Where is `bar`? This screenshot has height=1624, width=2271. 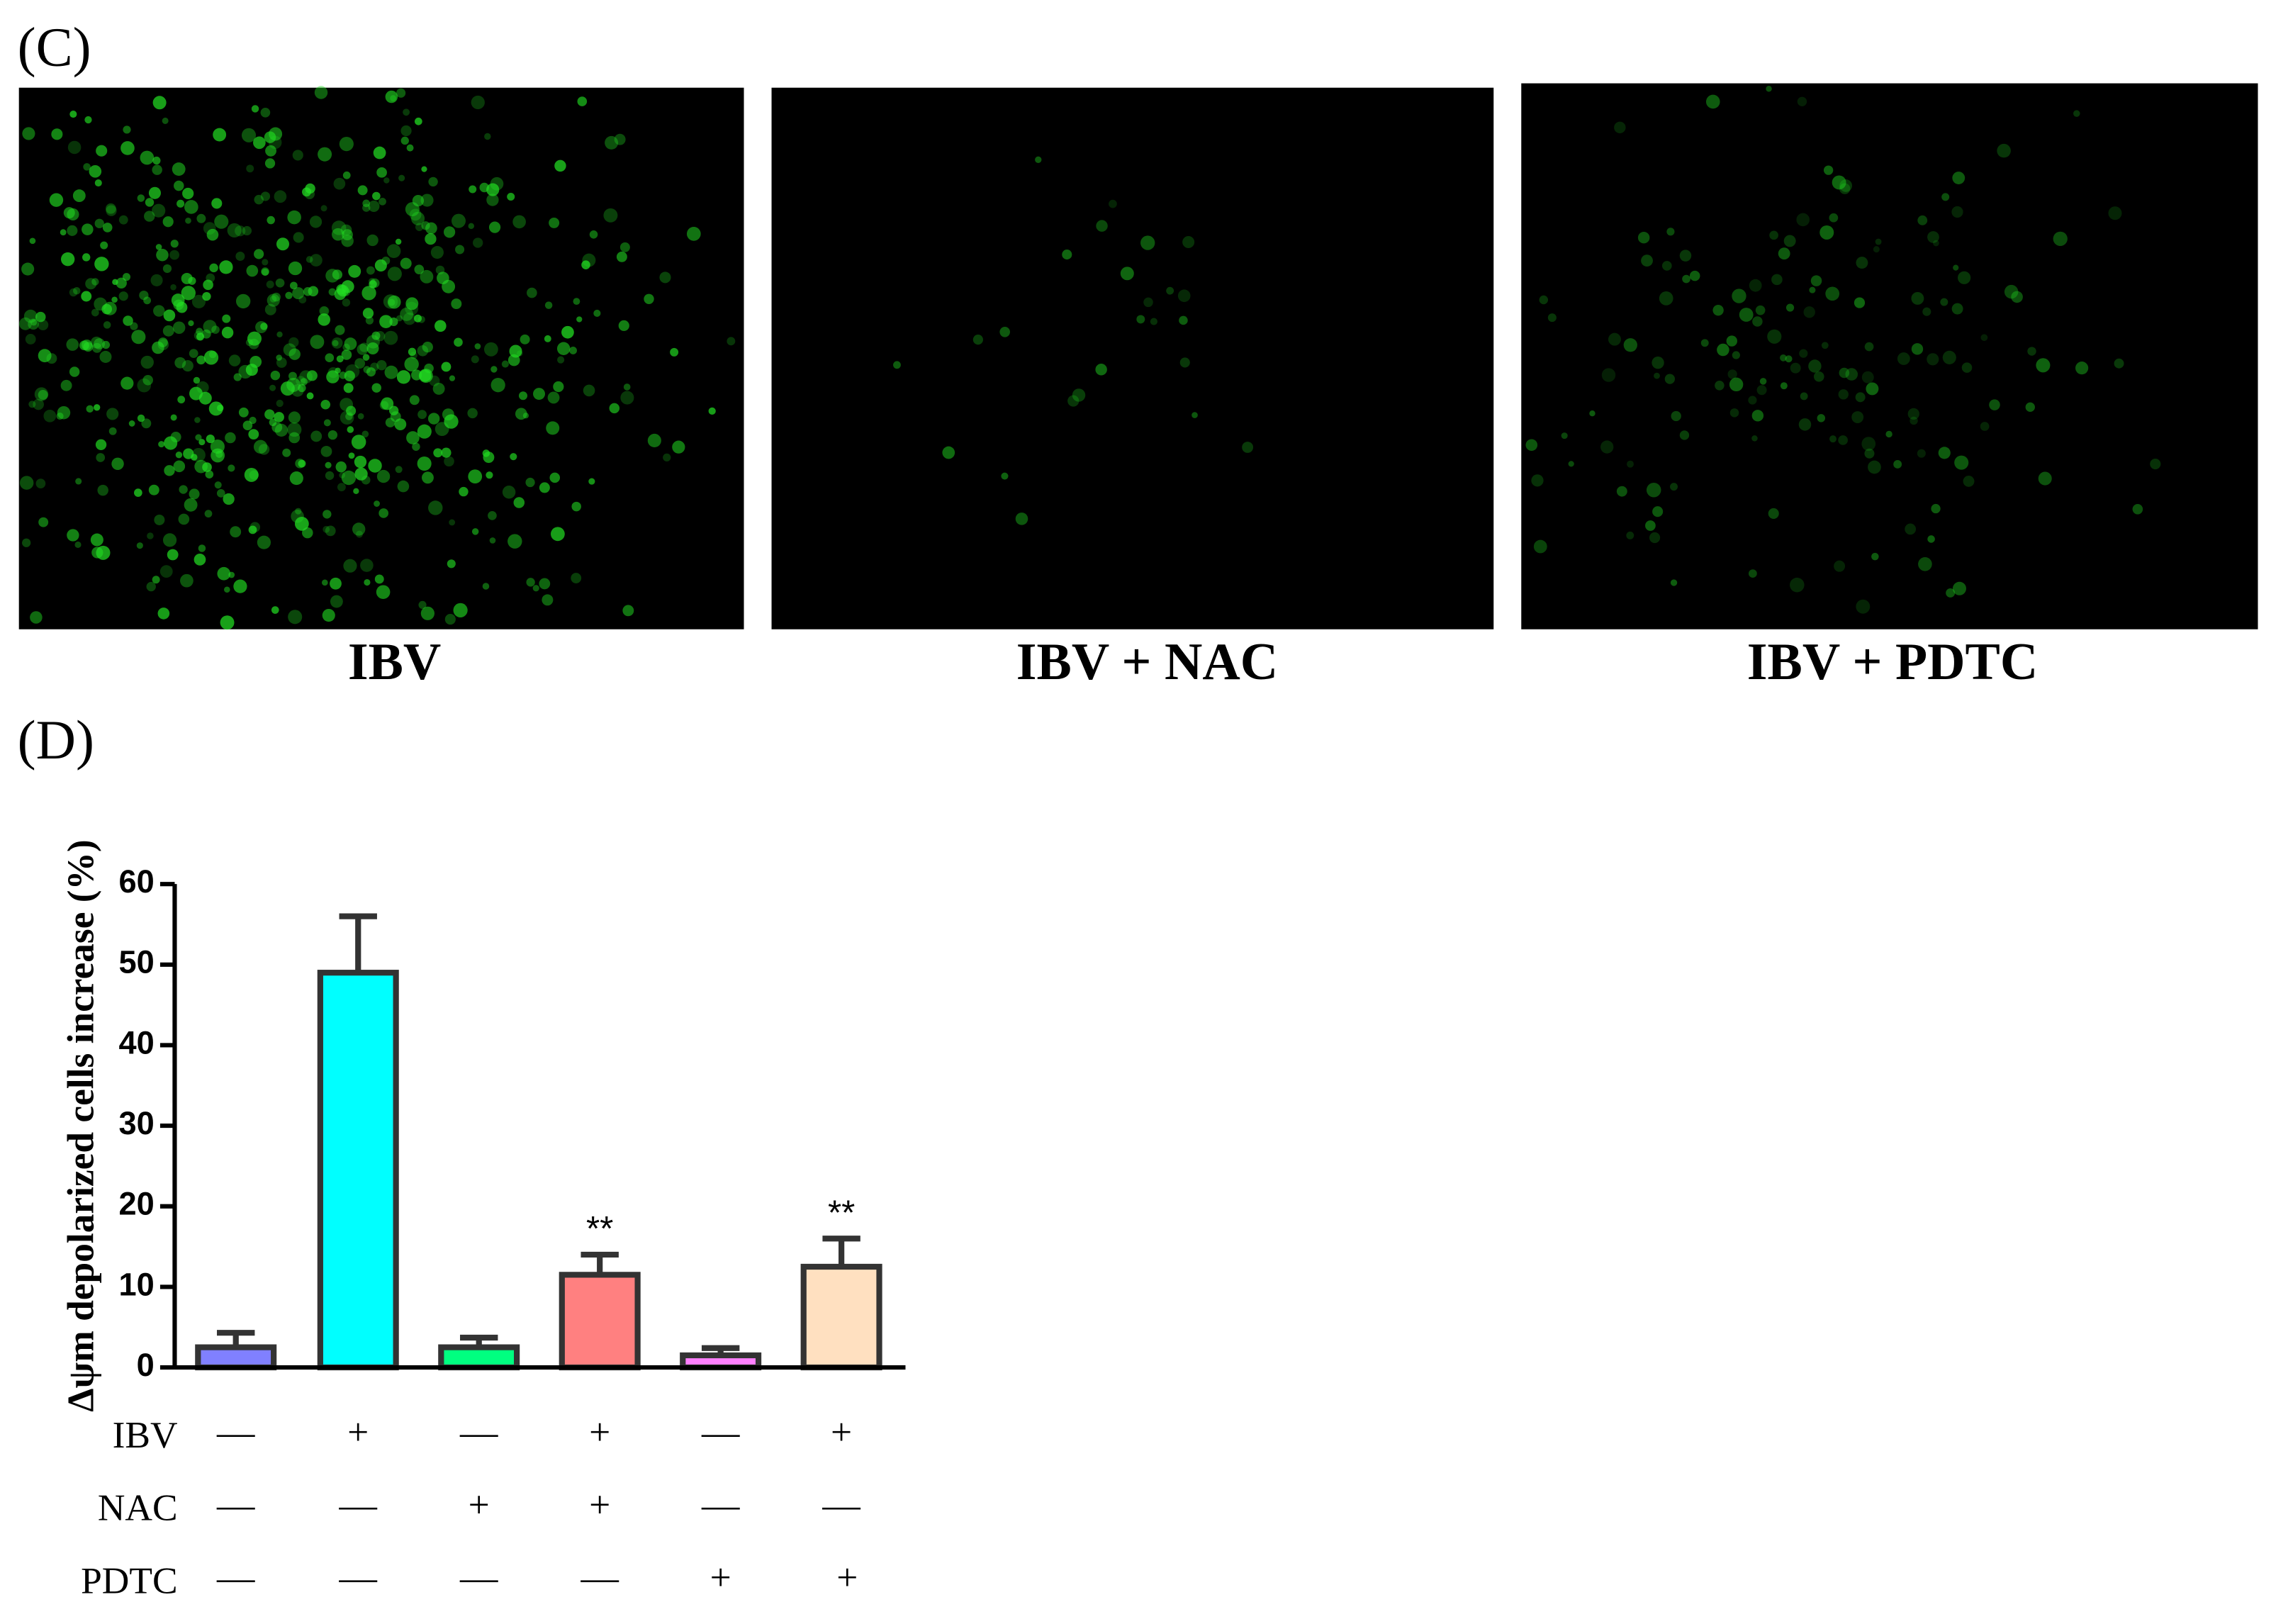 bar is located at coordinates (600, 1321).